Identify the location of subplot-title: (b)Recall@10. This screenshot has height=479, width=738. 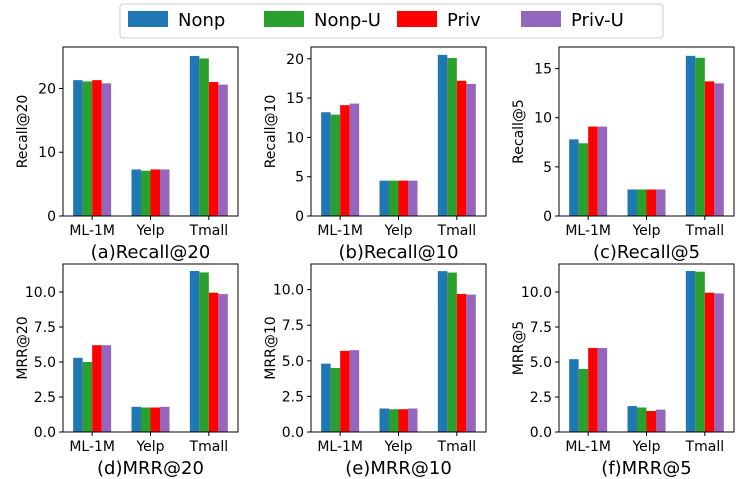
(398, 252).